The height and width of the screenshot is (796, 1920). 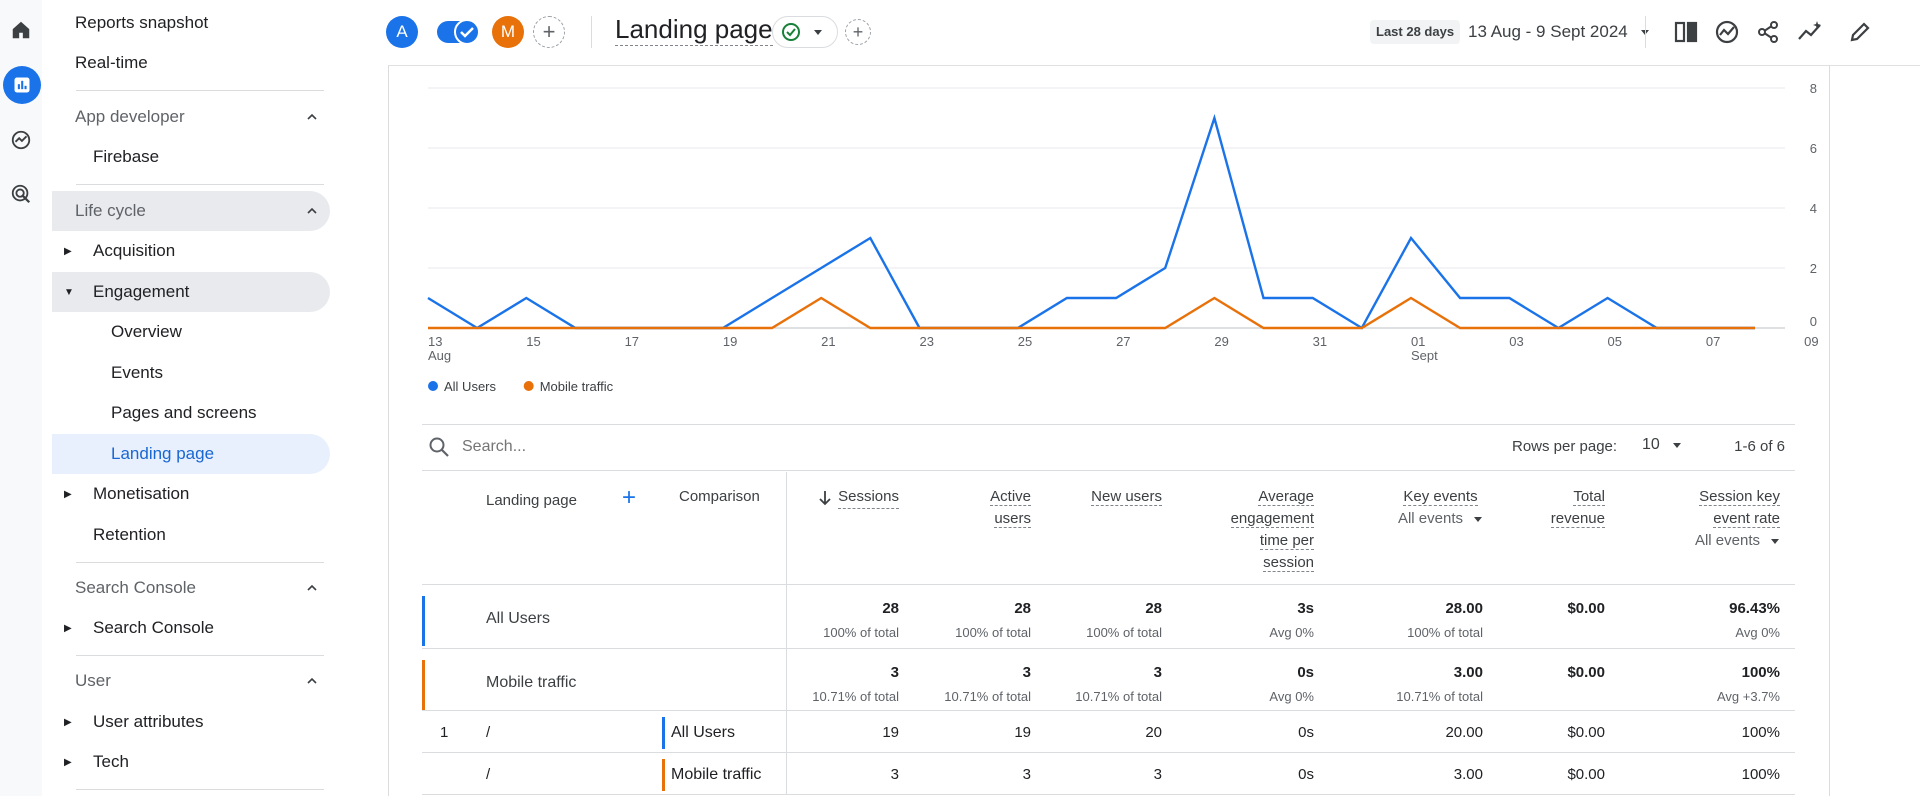 What do you see at coordinates (134, 721) in the screenshot?
I see `sidebar-item-user-attributes: ▶ User attributes` at bounding box center [134, 721].